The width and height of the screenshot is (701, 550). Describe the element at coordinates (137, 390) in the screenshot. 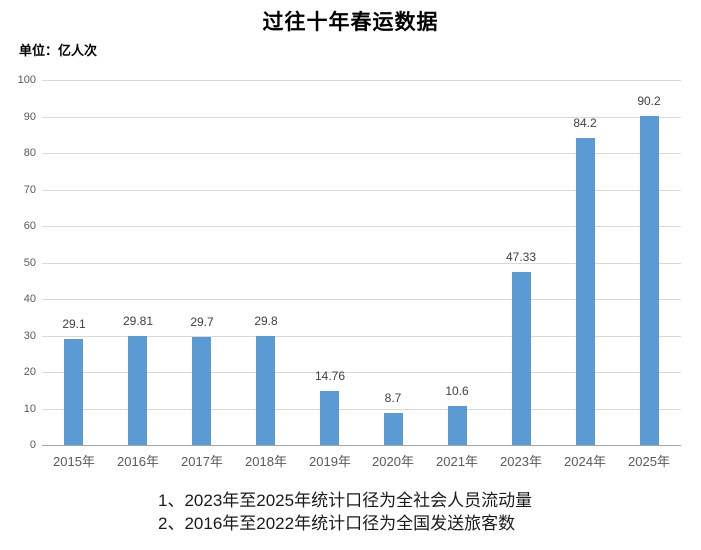

I see `bar-2016年` at that location.